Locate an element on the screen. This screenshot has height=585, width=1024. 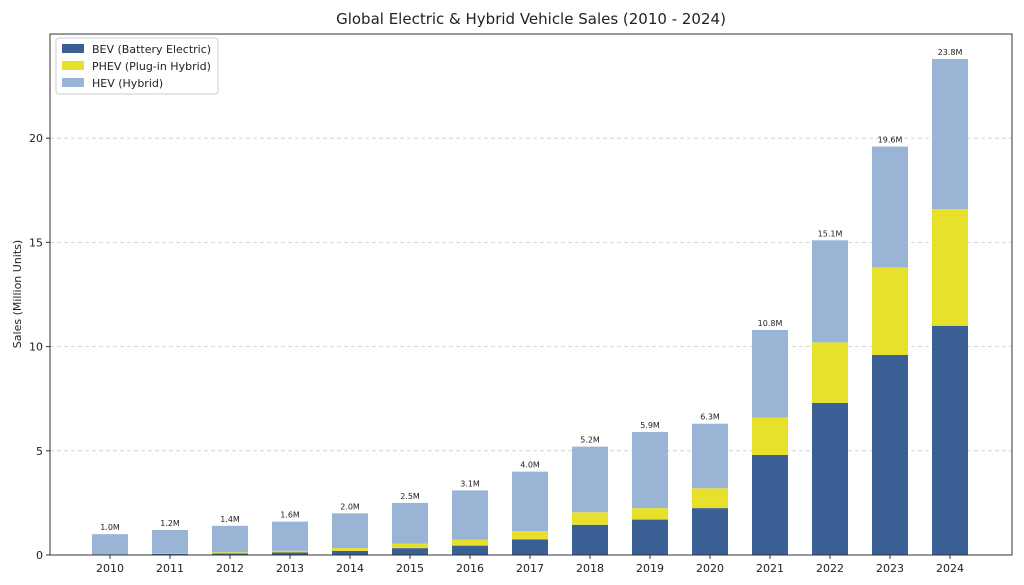
y-tick-label-15: 15 is located at coordinates (36, 242).